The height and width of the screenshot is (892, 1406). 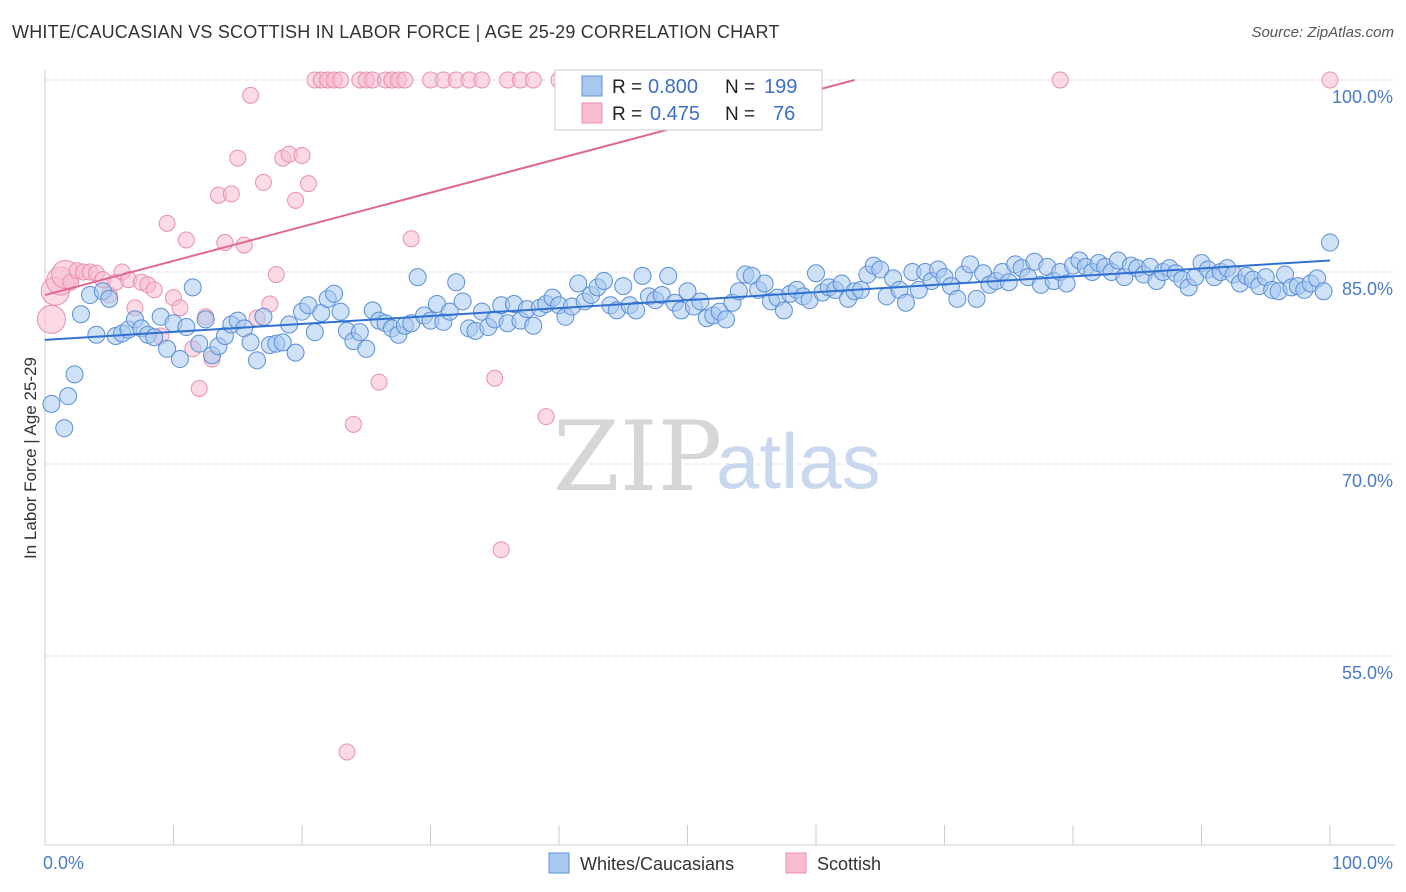 What do you see at coordinates (1362, 97) in the screenshot?
I see `y-tick-label-3: 100.0%` at bounding box center [1362, 97].